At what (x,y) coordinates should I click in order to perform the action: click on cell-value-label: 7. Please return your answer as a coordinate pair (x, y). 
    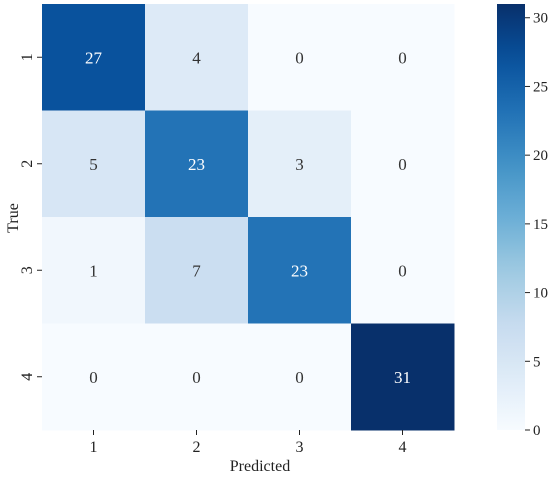
    Looking at the image, I should click on (196, 270).